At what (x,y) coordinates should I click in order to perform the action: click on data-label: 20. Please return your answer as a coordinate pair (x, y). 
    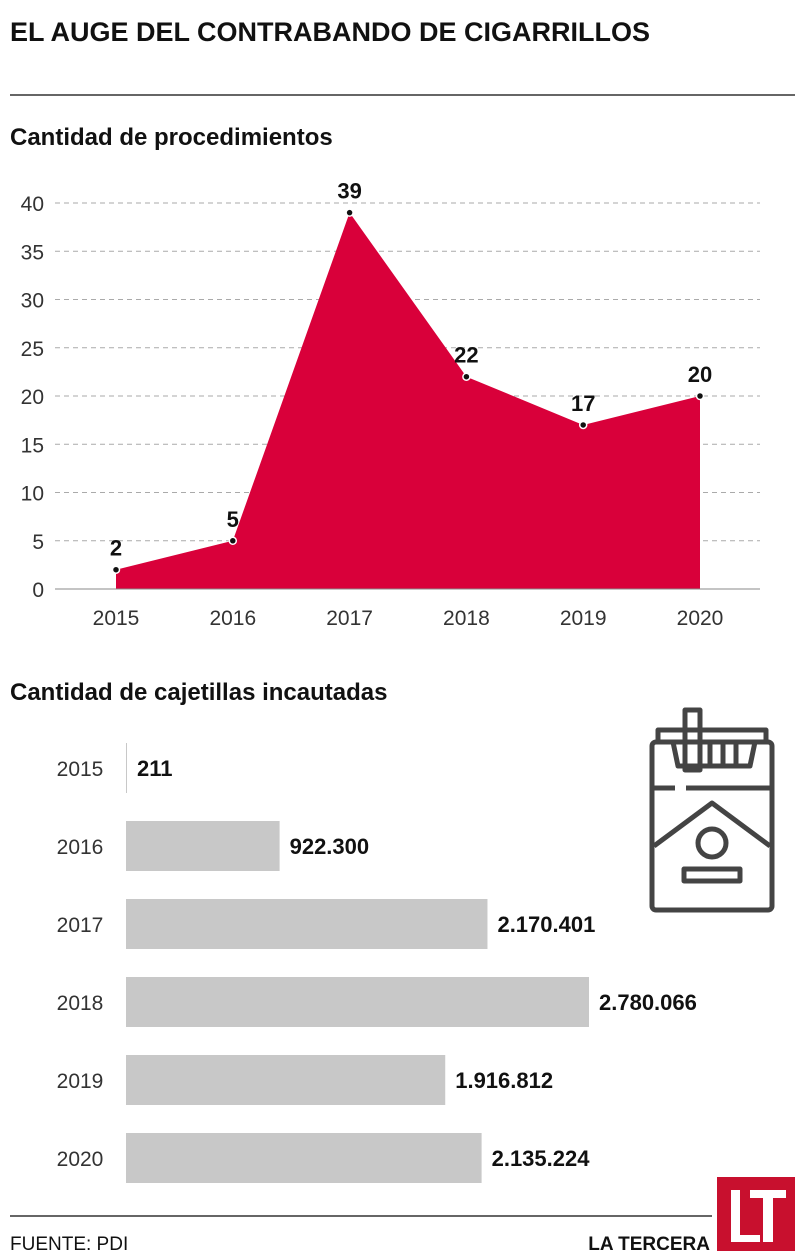
    Looking at the image, I should click on (700, 374).